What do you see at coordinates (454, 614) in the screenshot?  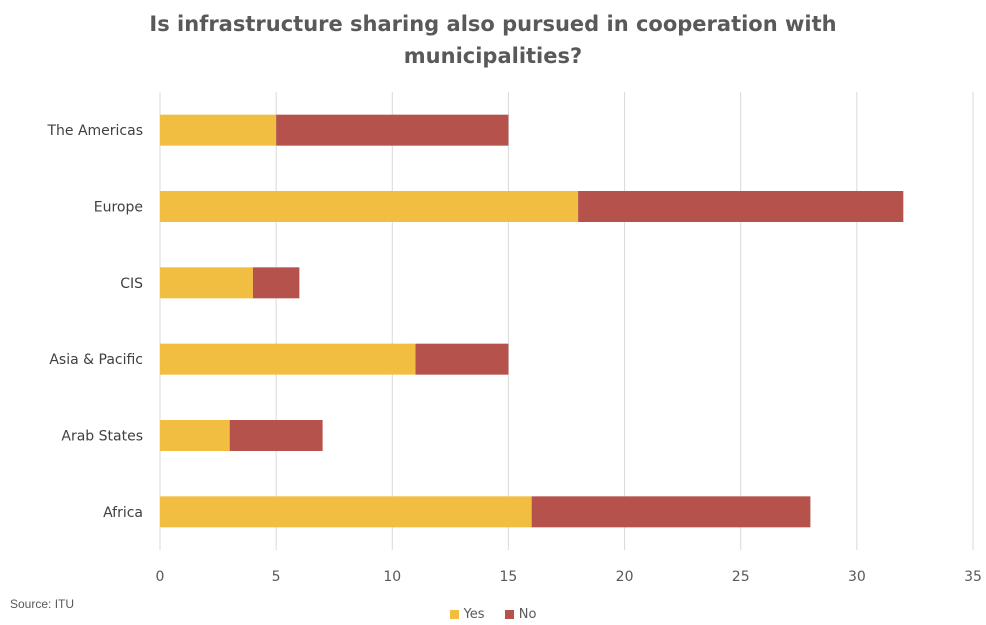 I see `legend-swatch-yes` at bounding box center [454, 614].